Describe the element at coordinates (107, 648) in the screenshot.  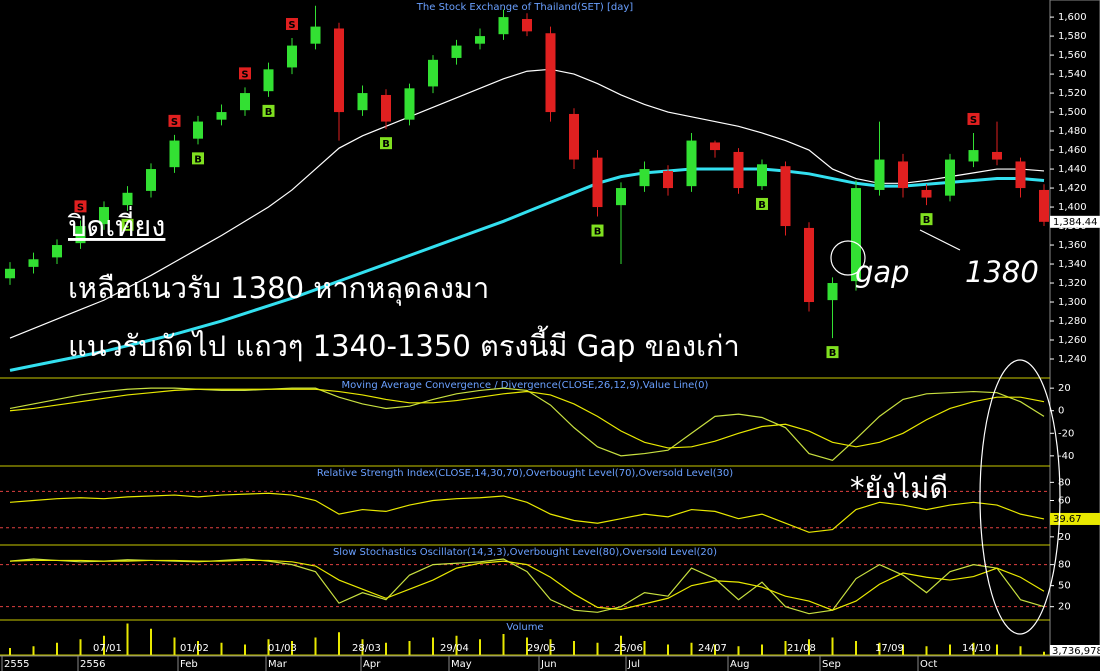
I see `x-date-label: 07/01` at that location.